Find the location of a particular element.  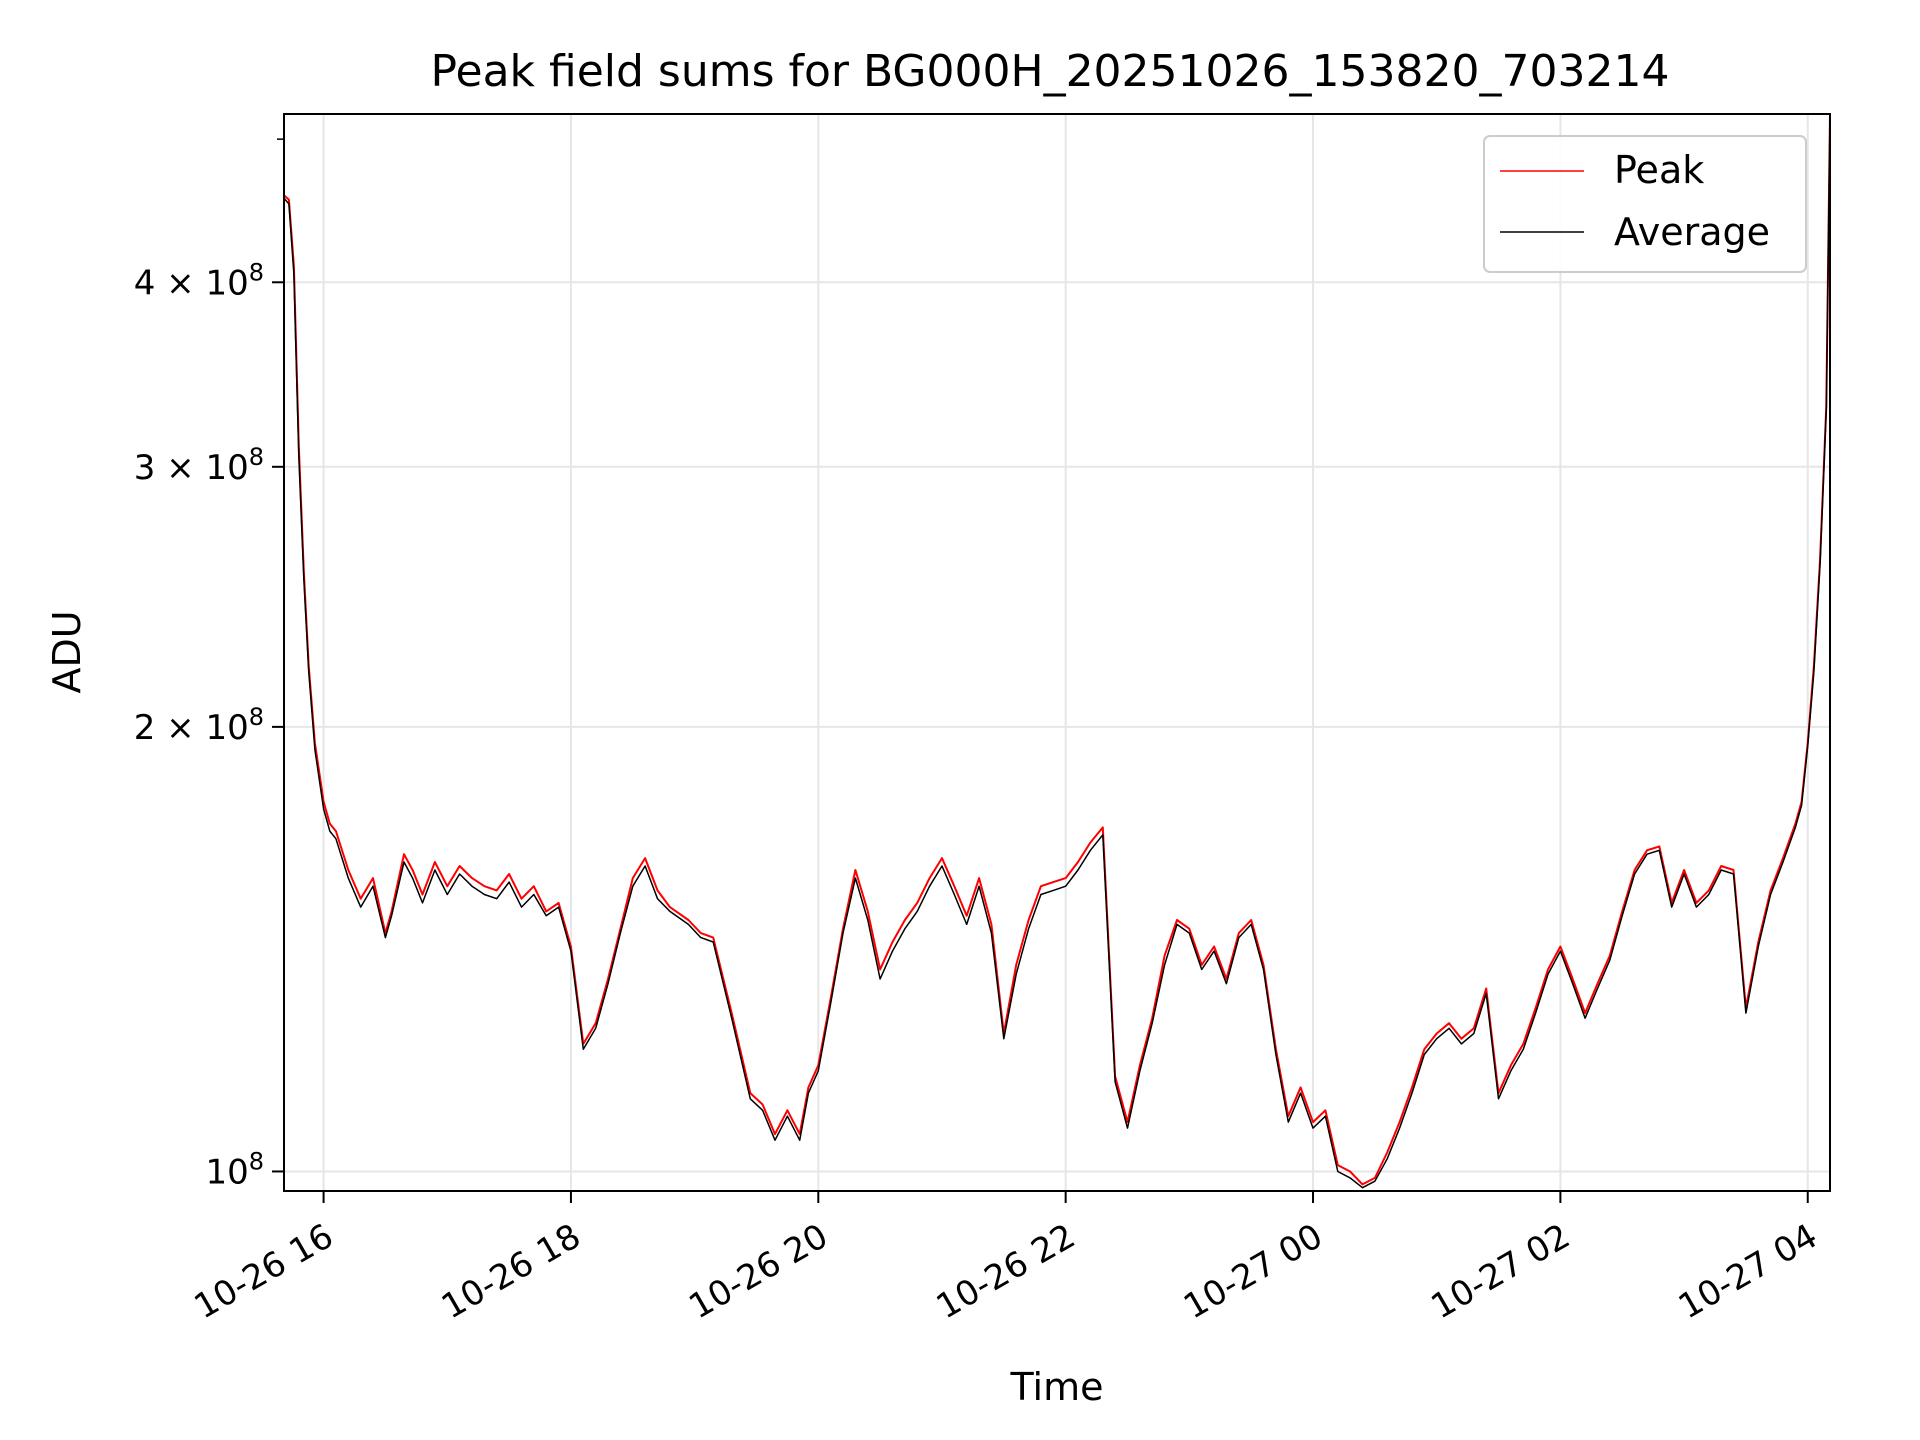

x-axis-label: Time is located at coordinates (1057, 1387).